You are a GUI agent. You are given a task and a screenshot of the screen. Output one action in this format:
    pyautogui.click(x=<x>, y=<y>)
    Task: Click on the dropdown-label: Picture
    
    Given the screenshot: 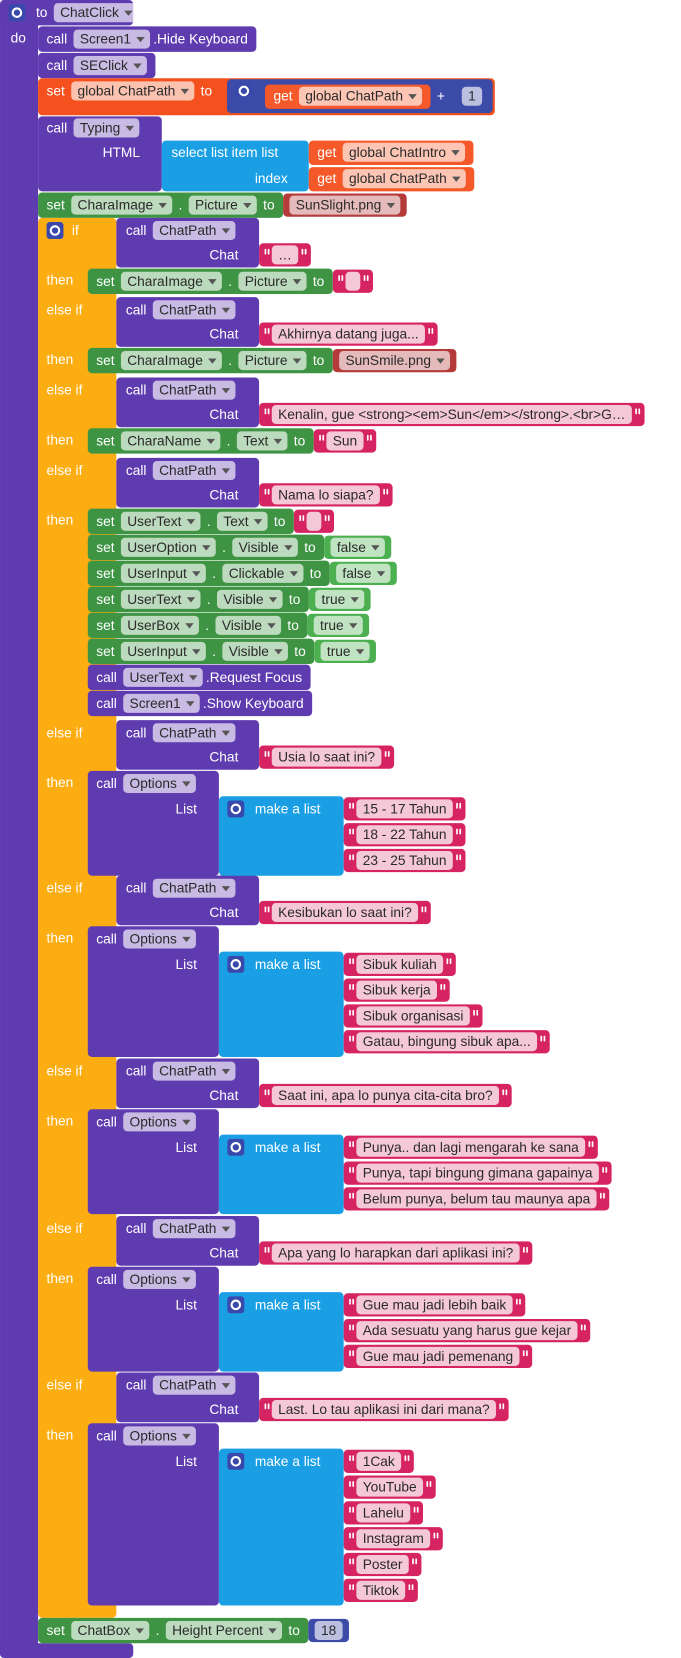 What is the action you would take?
    pyautogui.click(x=266, y=281)
    